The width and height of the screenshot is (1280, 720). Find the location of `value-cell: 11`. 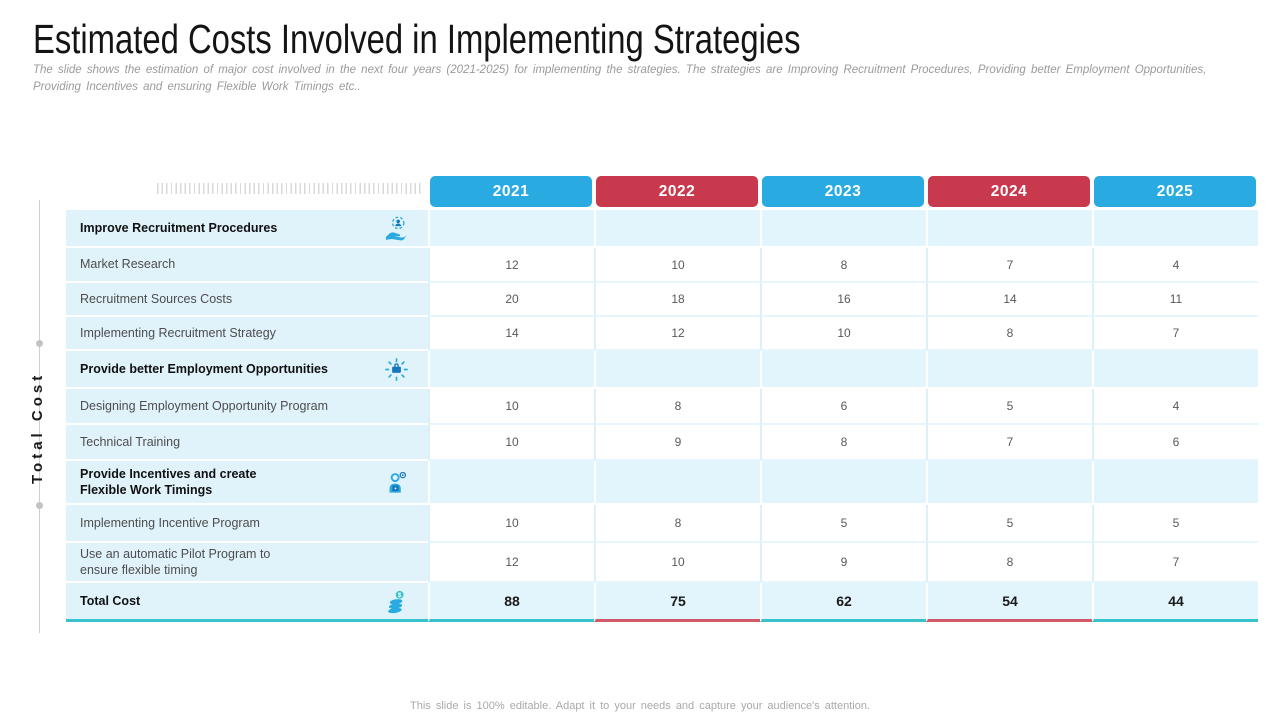

value-cell: 11 is located at coordinates (1175, 300).